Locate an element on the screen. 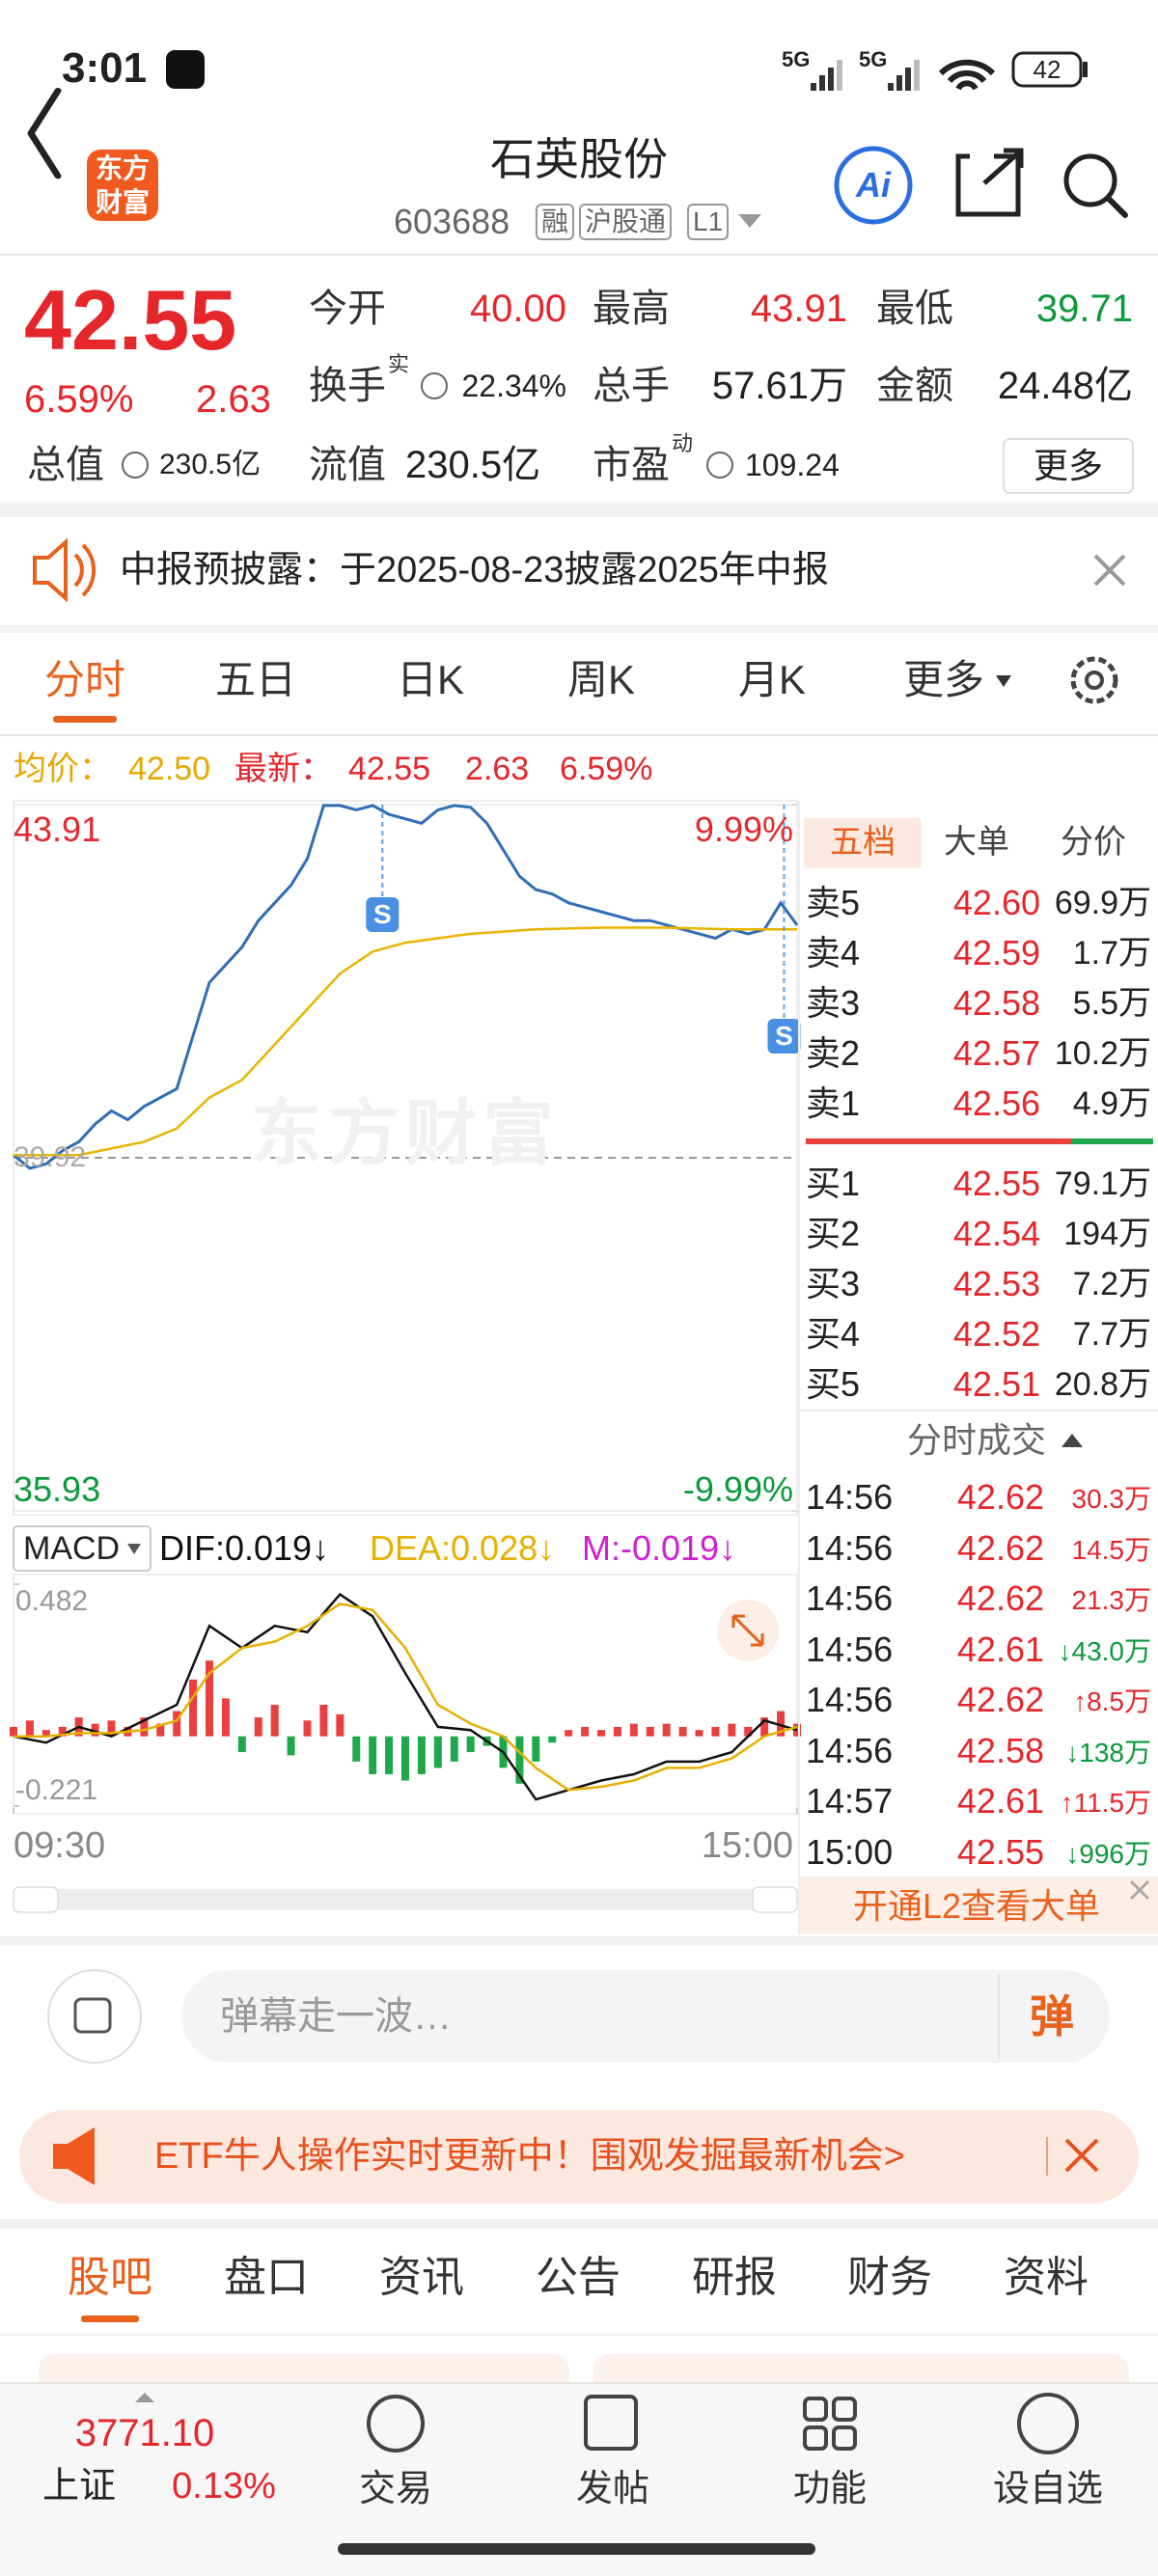 The width and height of the screenshot is (1158, 2576). search-button is located at coordinates (1090, 180).